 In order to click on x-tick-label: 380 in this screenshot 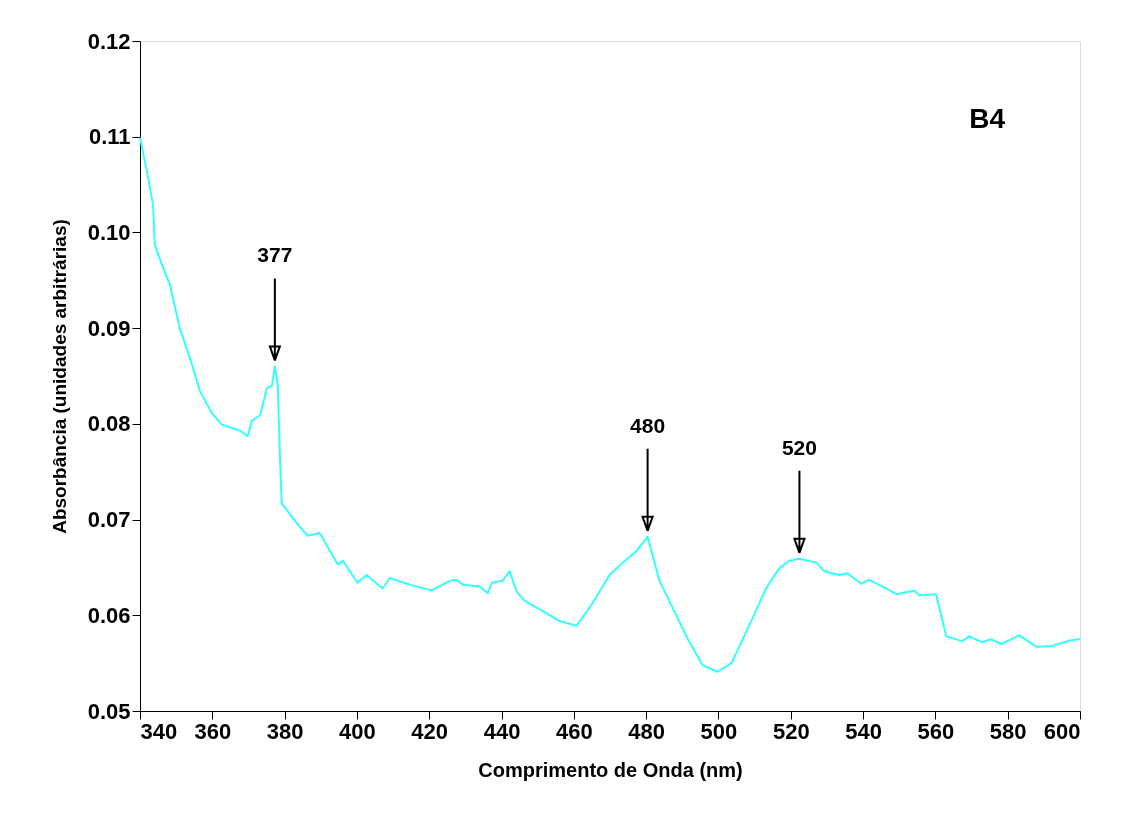, I will do `click(285, 731)`.